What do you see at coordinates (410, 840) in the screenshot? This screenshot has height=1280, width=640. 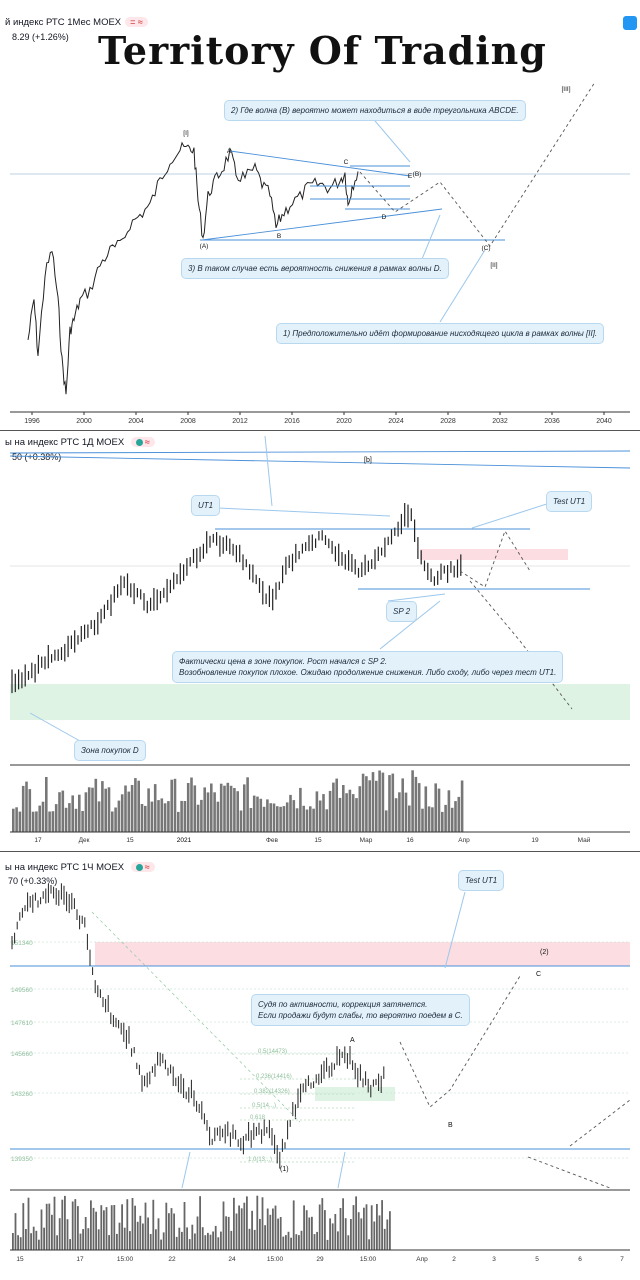 I see `time-label: 16` at bounding box center [410, 840].